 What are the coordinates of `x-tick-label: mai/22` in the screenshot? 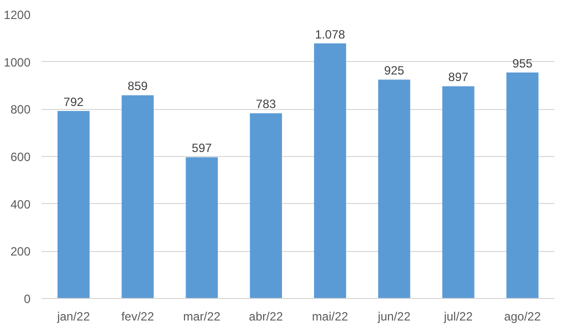 It's located at (330, 317).